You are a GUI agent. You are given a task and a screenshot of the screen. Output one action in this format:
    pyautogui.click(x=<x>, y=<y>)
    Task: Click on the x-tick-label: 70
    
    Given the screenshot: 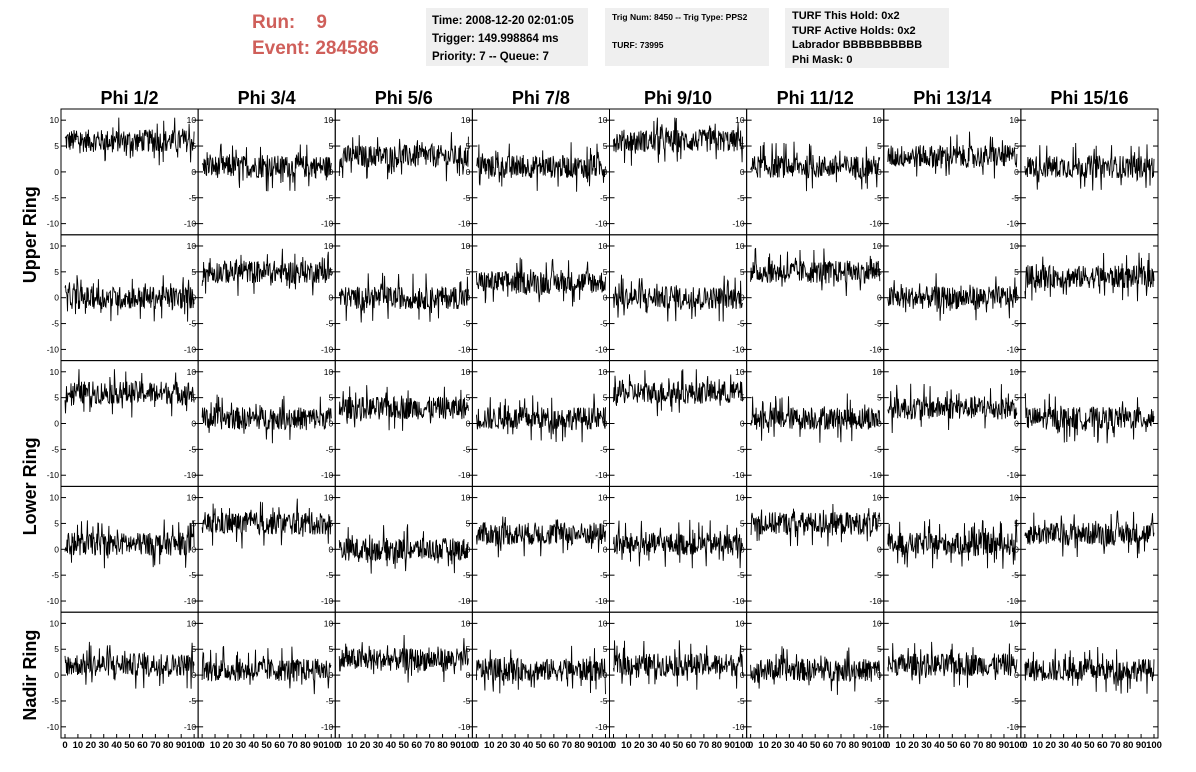 What is the action you would take?
    pyautogui.click(x=1115, y=745)
    